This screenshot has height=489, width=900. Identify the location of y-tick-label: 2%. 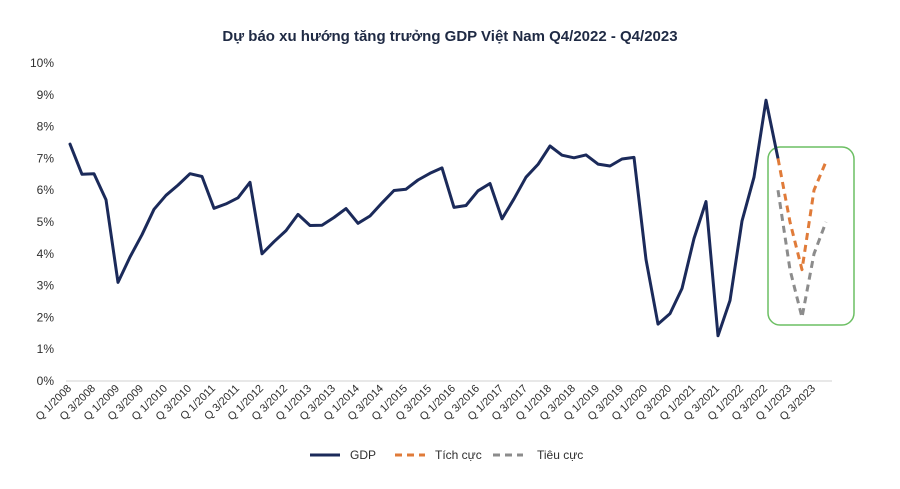
(46, 317).